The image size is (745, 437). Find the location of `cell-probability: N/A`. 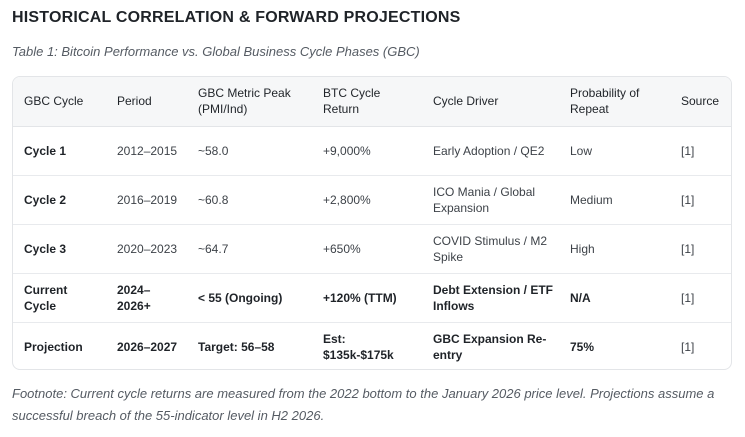

cell-probability: N/A is located at coordinates (614, 297).